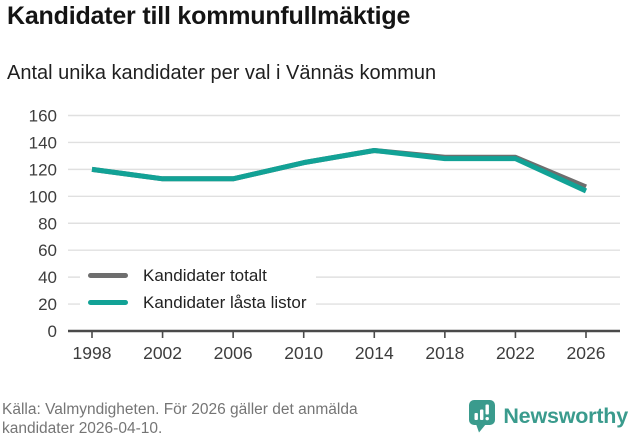 This screenshot has height=439, width=631. Describe the element at coordinates (43, 142) in the screenshot. I see `y-axis-tick-label: 140` at that location.